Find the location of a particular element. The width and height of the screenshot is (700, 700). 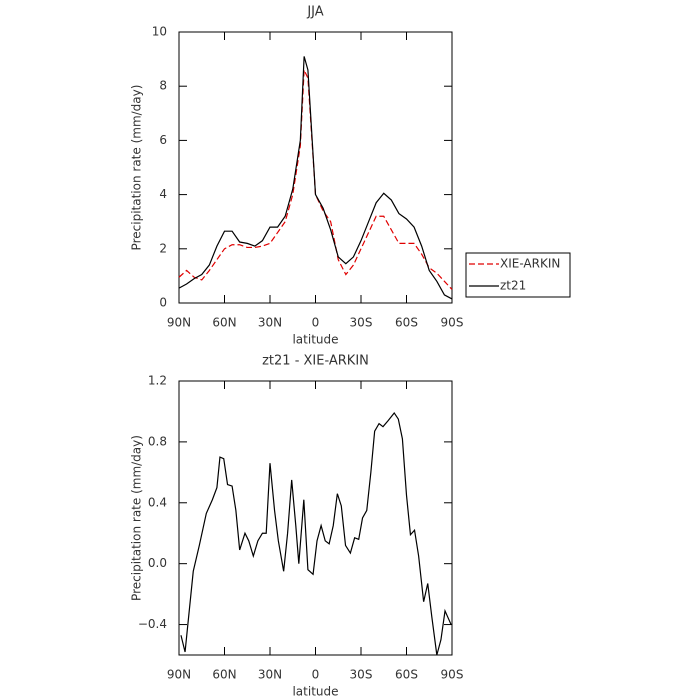

y-tick-label: 4 is located at coordinates (163, 194).